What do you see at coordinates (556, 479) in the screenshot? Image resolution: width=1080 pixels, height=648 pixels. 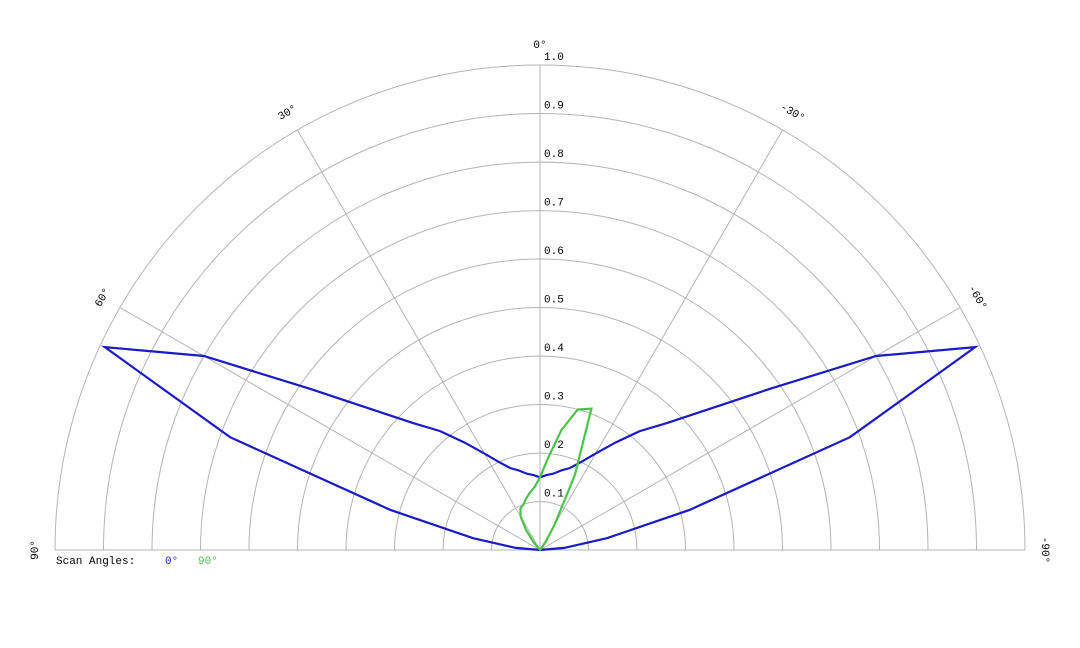 I see `series-line` at bounding box center [556, 479].